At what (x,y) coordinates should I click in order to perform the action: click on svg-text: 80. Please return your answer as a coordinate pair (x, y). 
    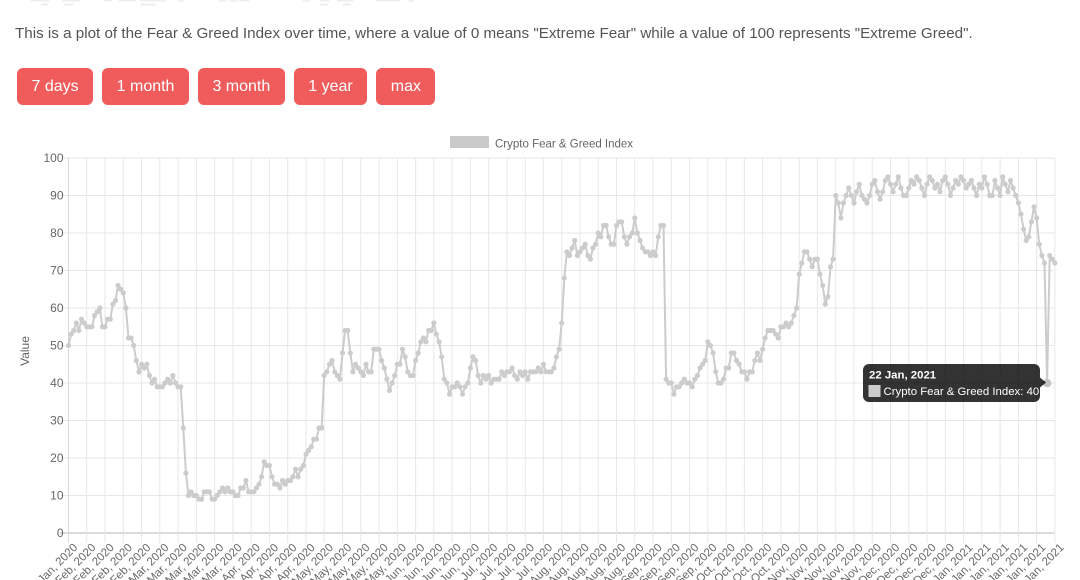
    Looking at the image, I should click on (57, 233).